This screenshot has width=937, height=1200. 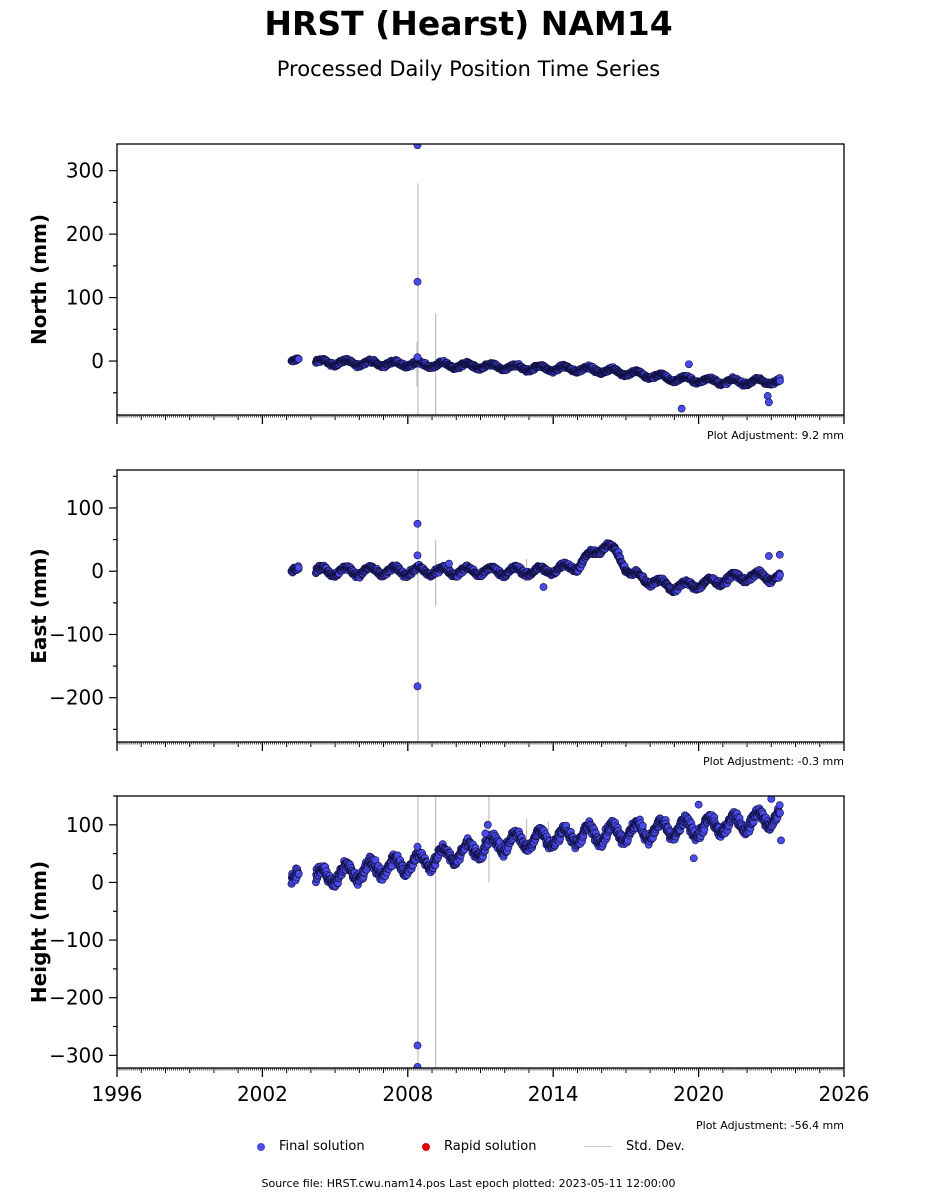 What do you see at coordinates (85, 508) in the screenshot?
I see `east-ytick-label: 100` at bounding box center [85, 508].